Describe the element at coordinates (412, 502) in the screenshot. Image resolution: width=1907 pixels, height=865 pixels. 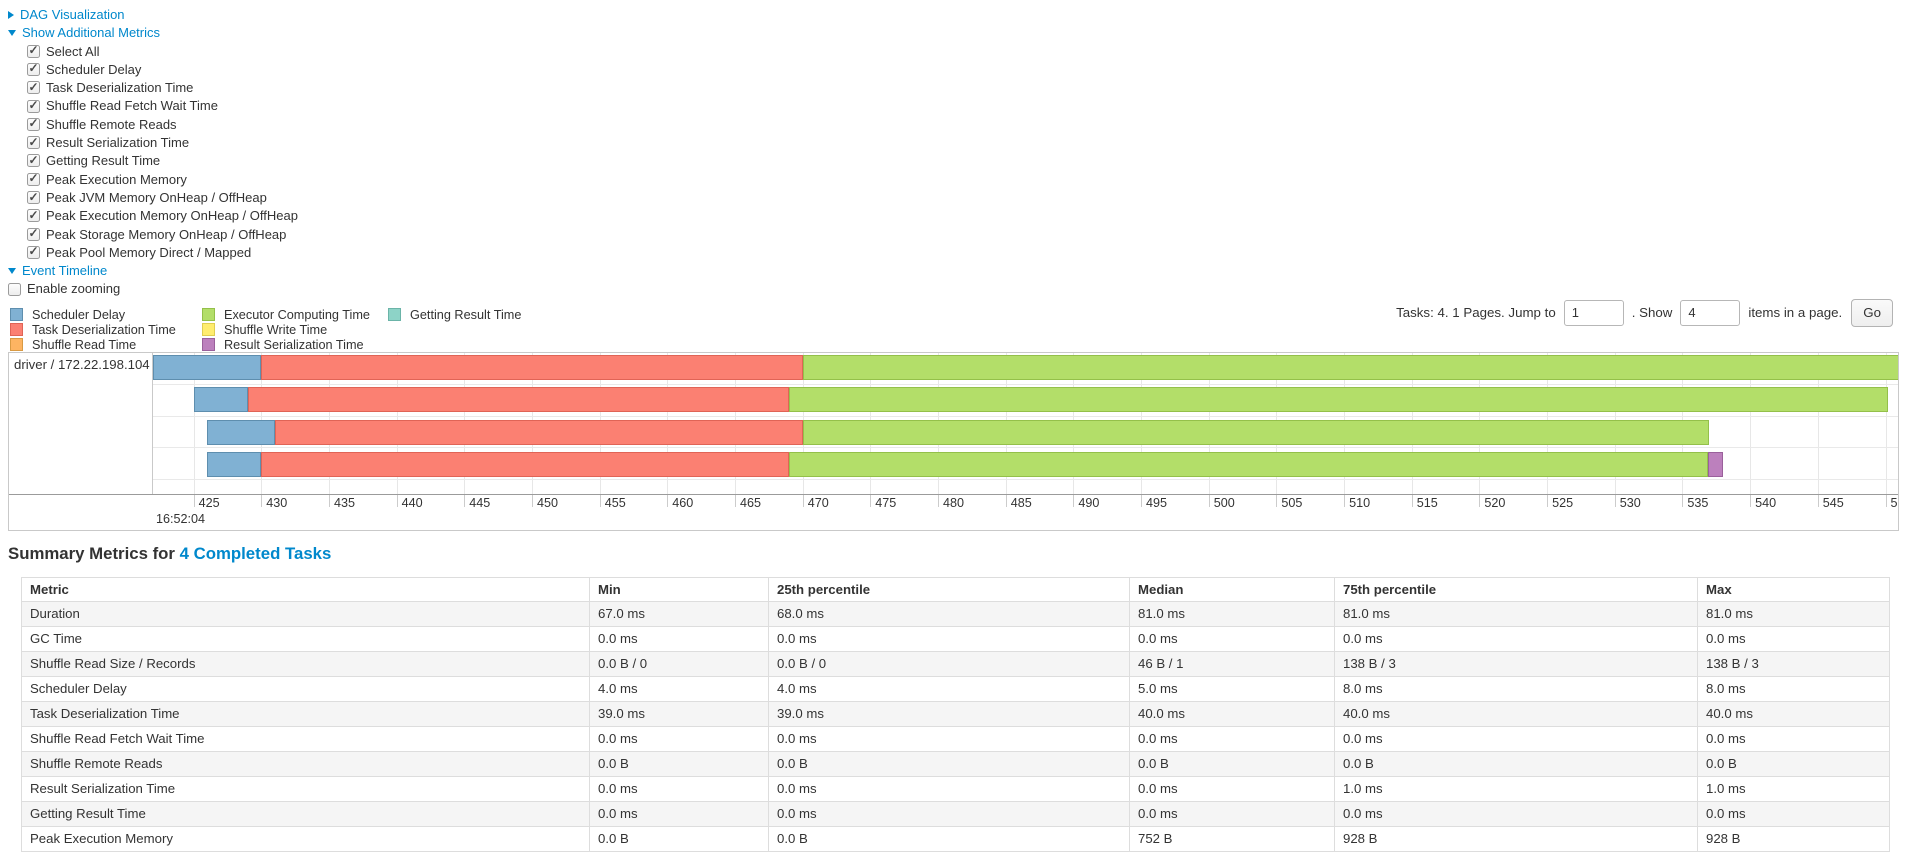
I see `axis-tick-label: 440` at that location.